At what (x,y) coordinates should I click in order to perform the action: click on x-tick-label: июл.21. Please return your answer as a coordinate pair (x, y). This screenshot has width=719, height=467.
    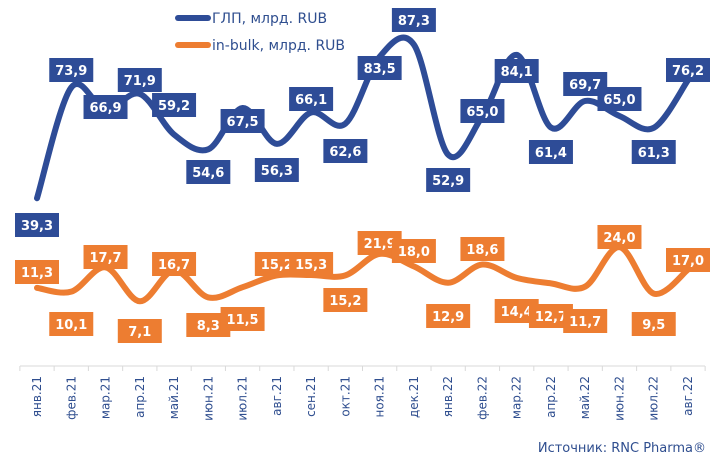
    Looking at the image, I should click on (243, 398).